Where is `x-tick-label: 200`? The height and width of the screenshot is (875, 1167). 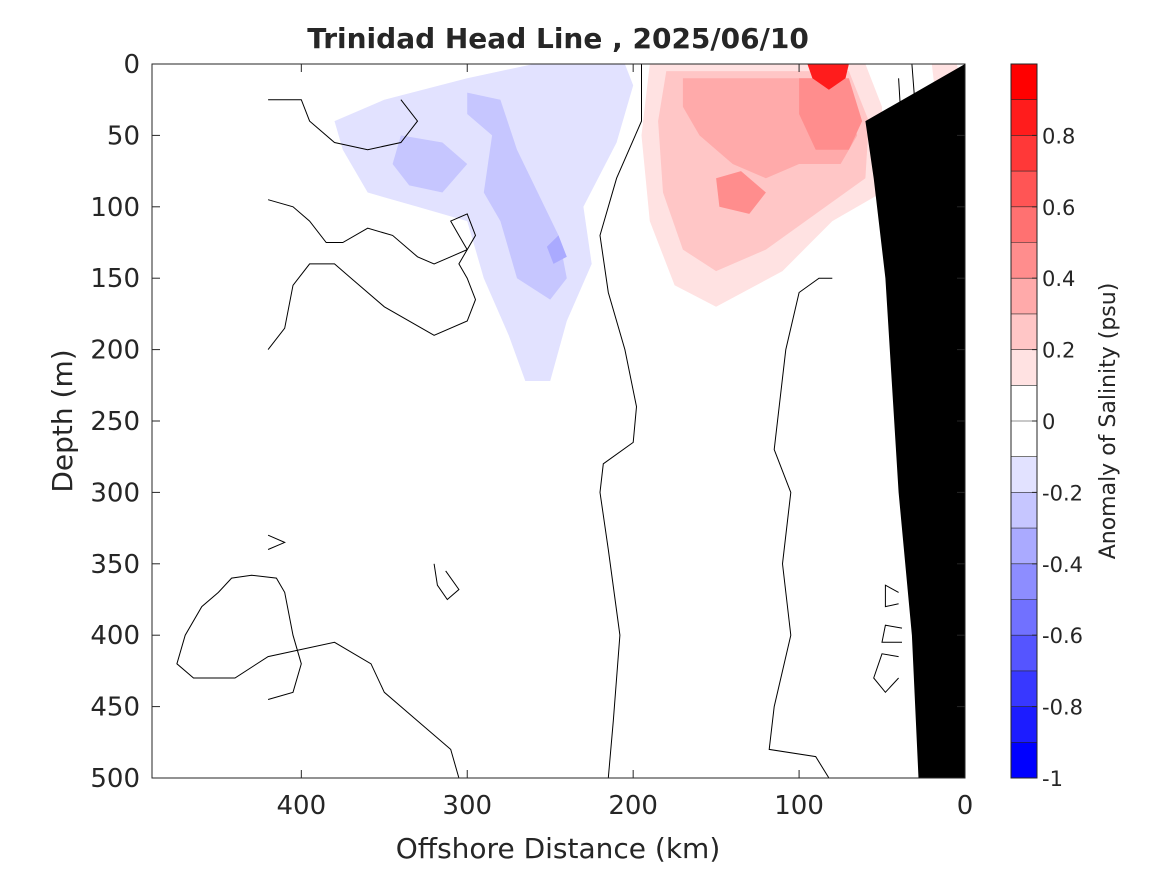 x-tick-label: 200 is located at coordinates (633, 806).